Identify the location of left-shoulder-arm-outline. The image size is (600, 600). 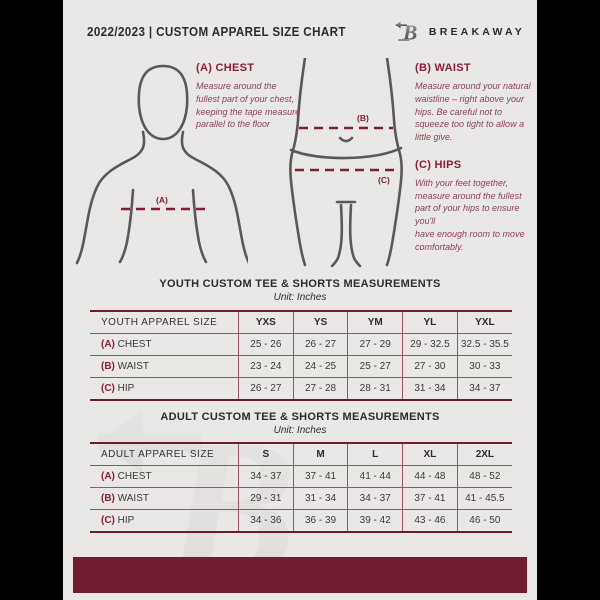
(110, 197).